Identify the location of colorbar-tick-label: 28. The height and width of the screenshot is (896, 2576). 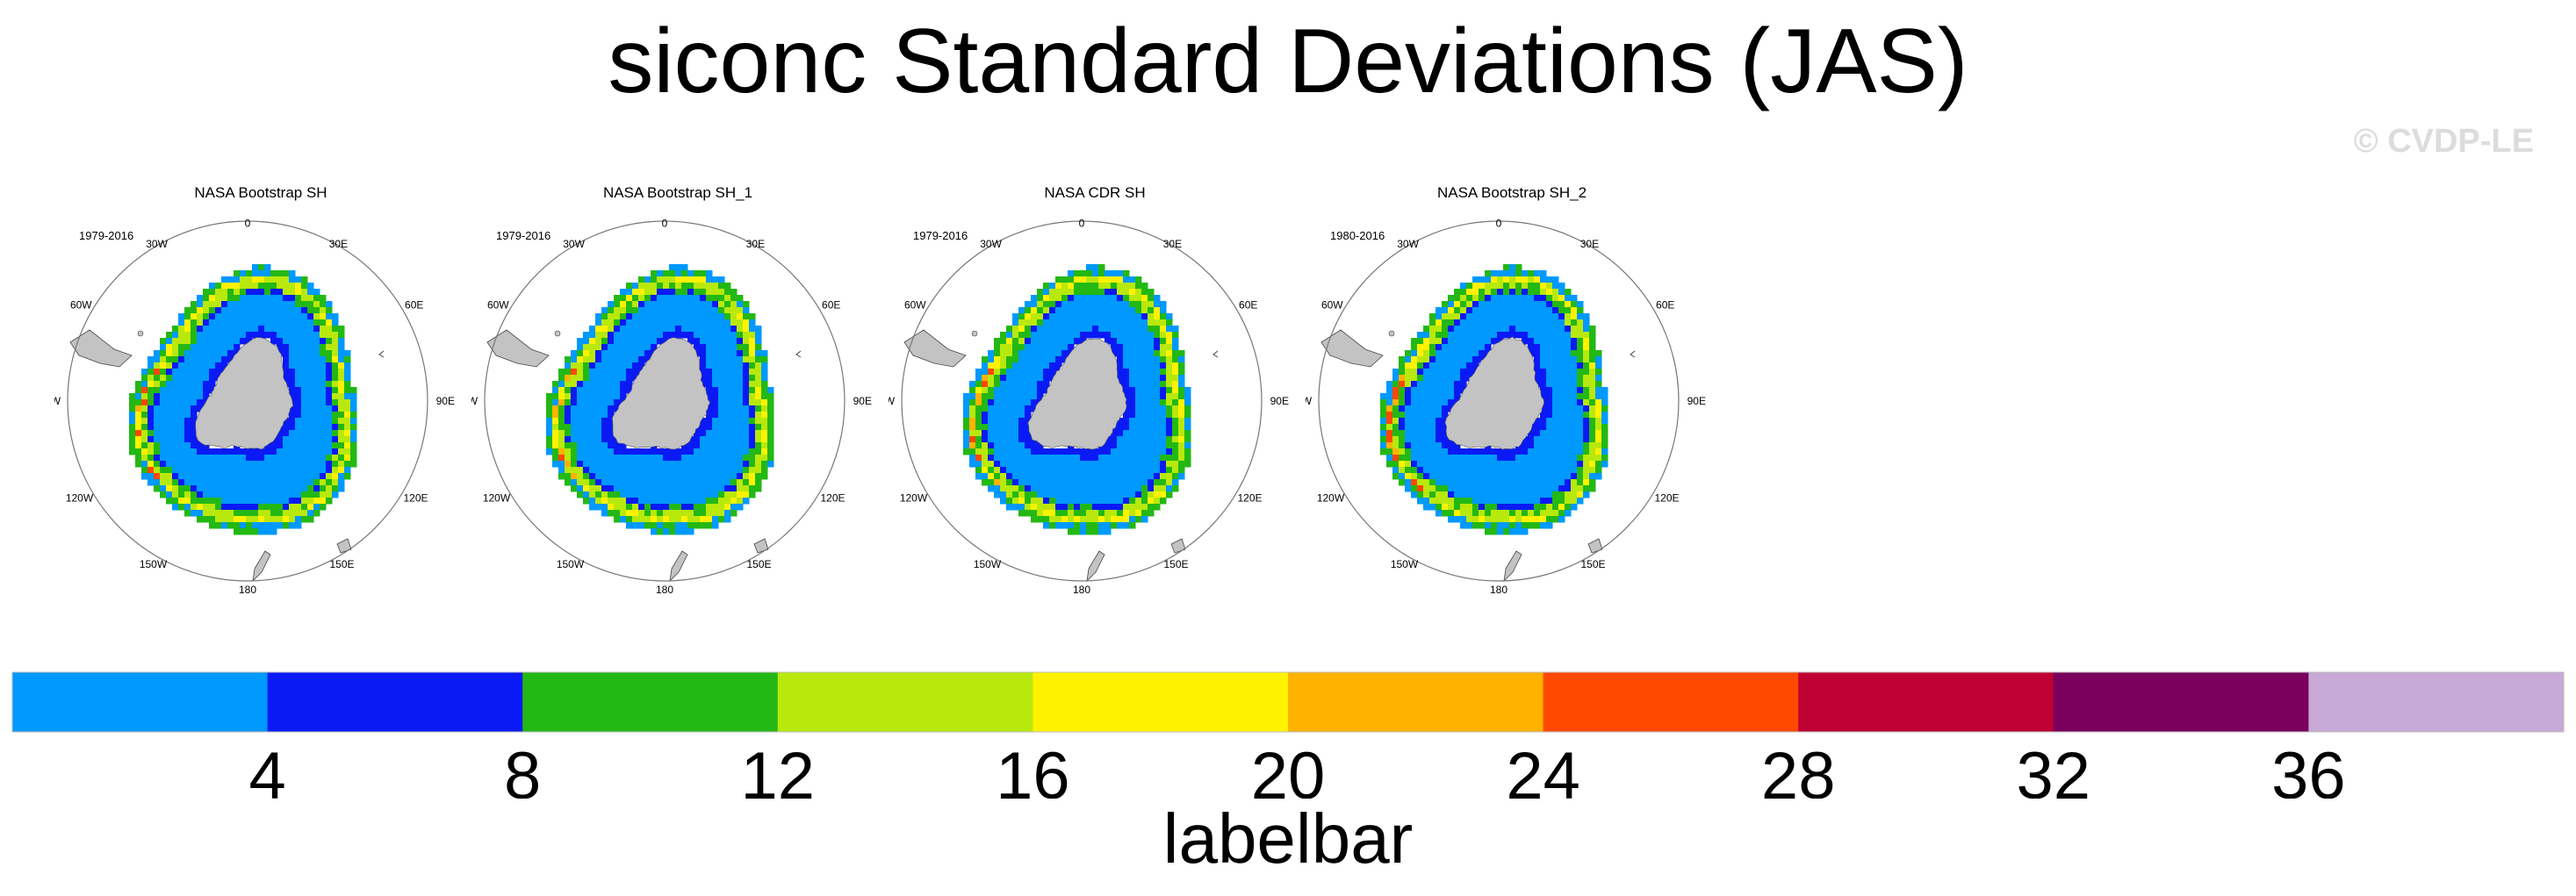
(1798, 769).